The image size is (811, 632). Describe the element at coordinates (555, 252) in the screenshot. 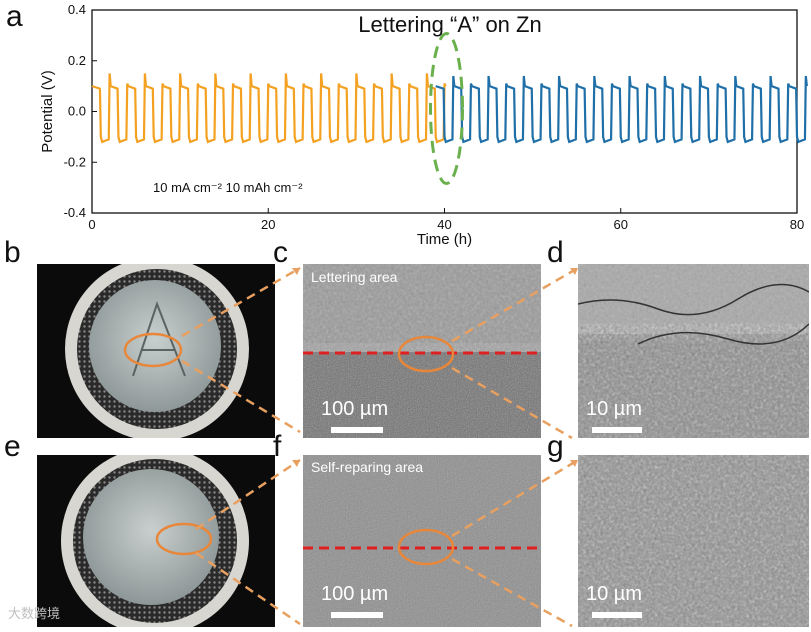

I see `panel-label-d: d` at that location.